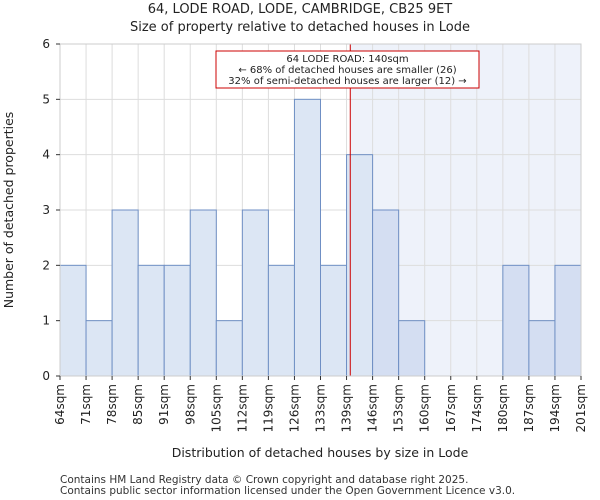 This screenshot has width=600, height=500. Describe the element at coordinates (529, 408) in the screenshot. I see `x-tick-label-187sqm: 187sqm` at that location.